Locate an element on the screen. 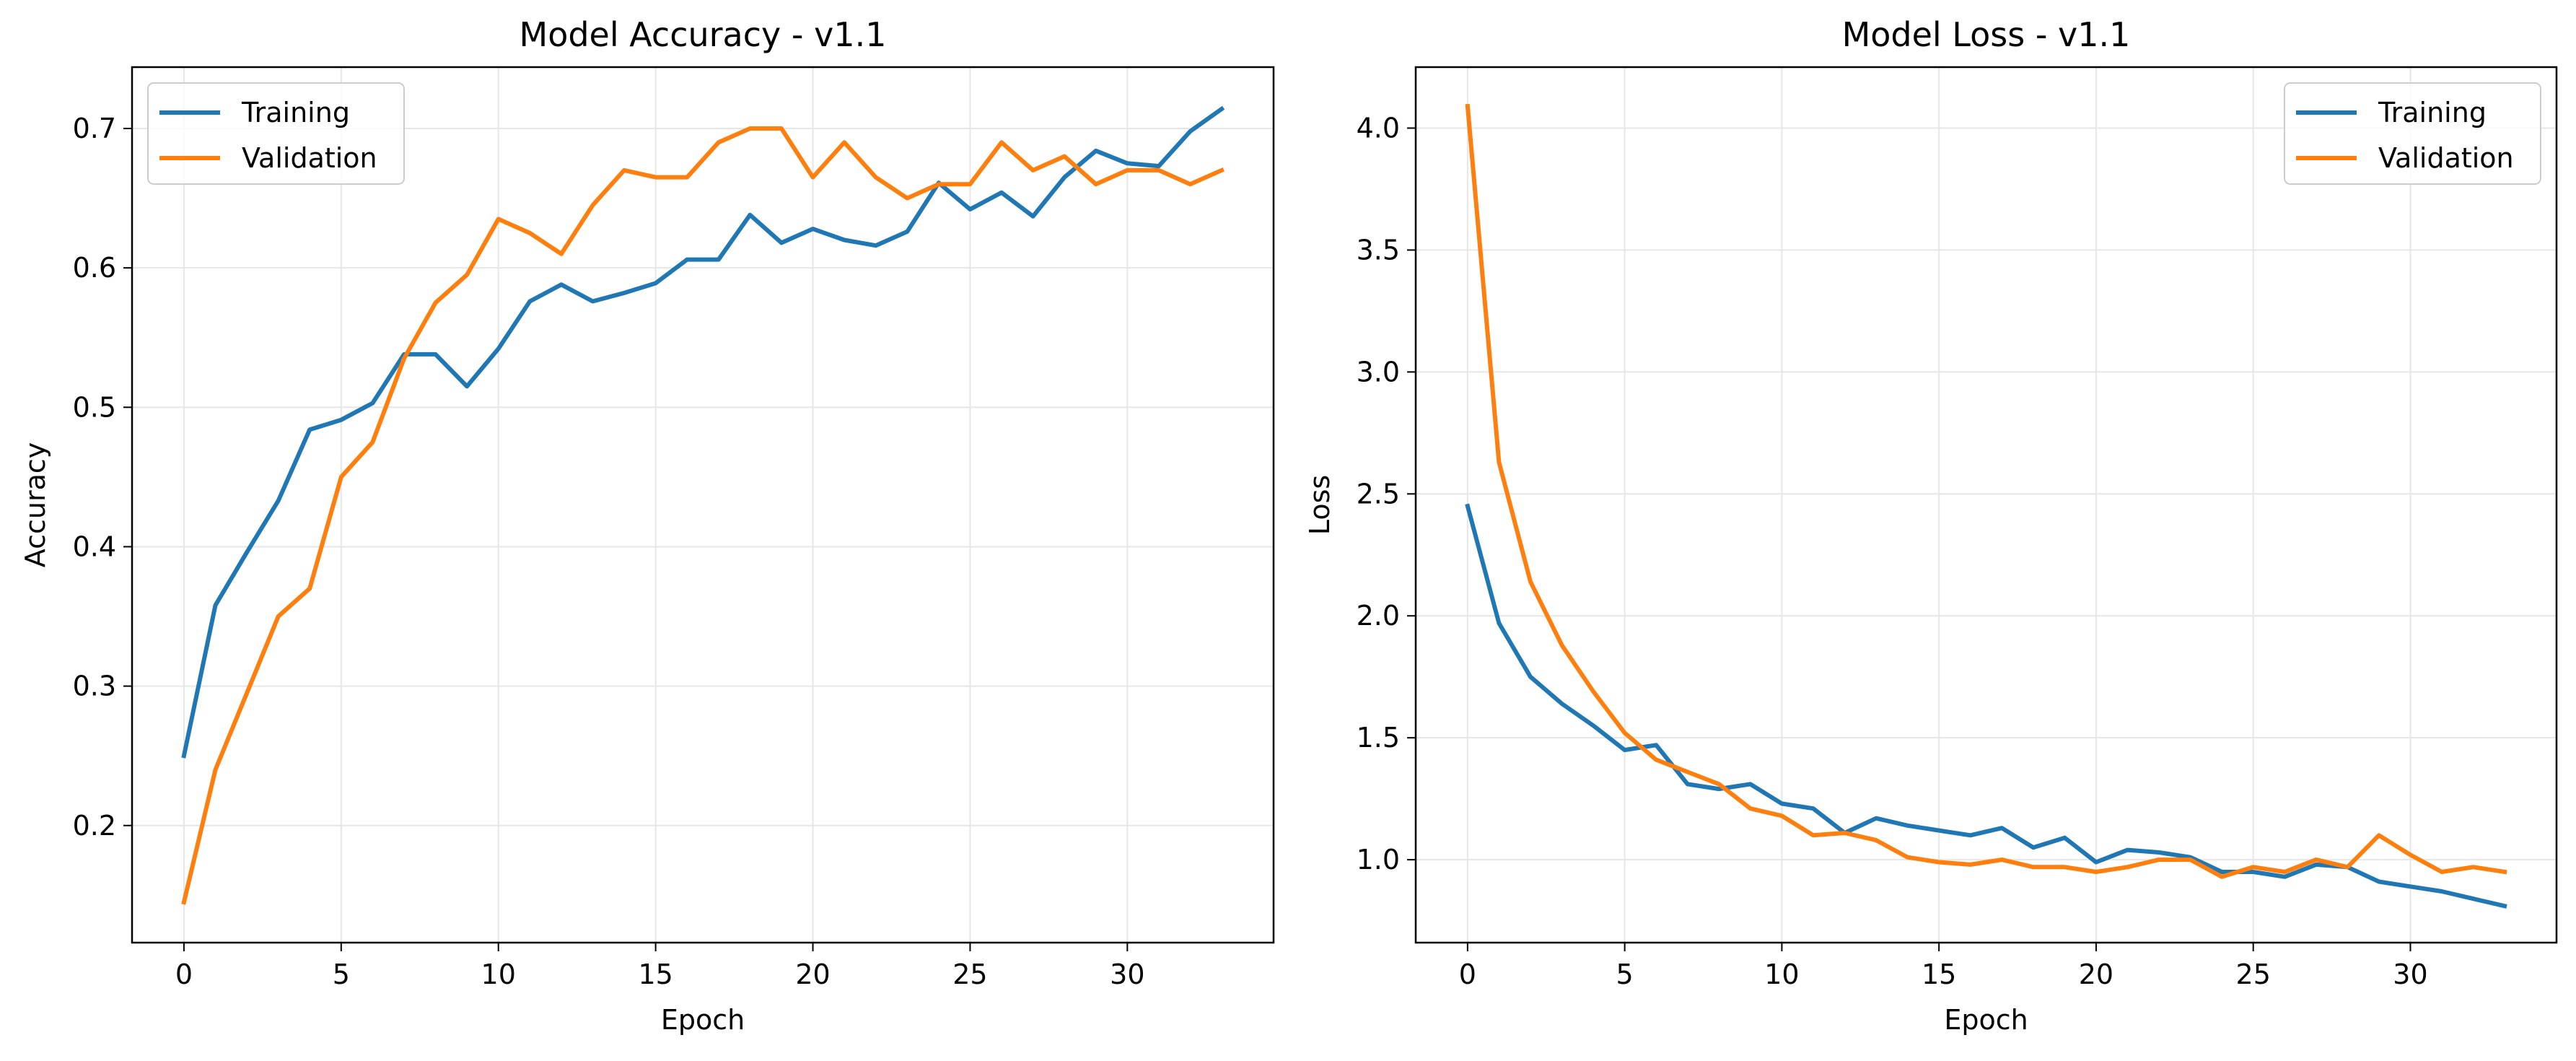  y-tick-label: 3.0 is located at coordinates (1378, 372).